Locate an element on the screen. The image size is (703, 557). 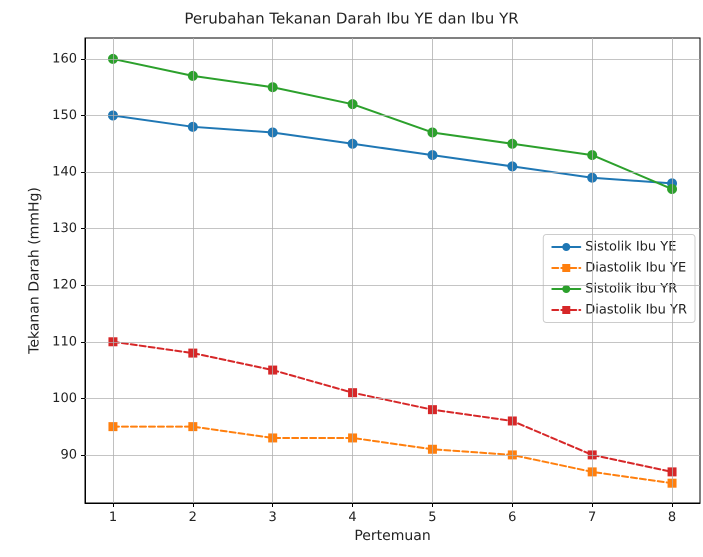
legend-label: Sistolik Ibu YR is located at coordinates (631, 289).